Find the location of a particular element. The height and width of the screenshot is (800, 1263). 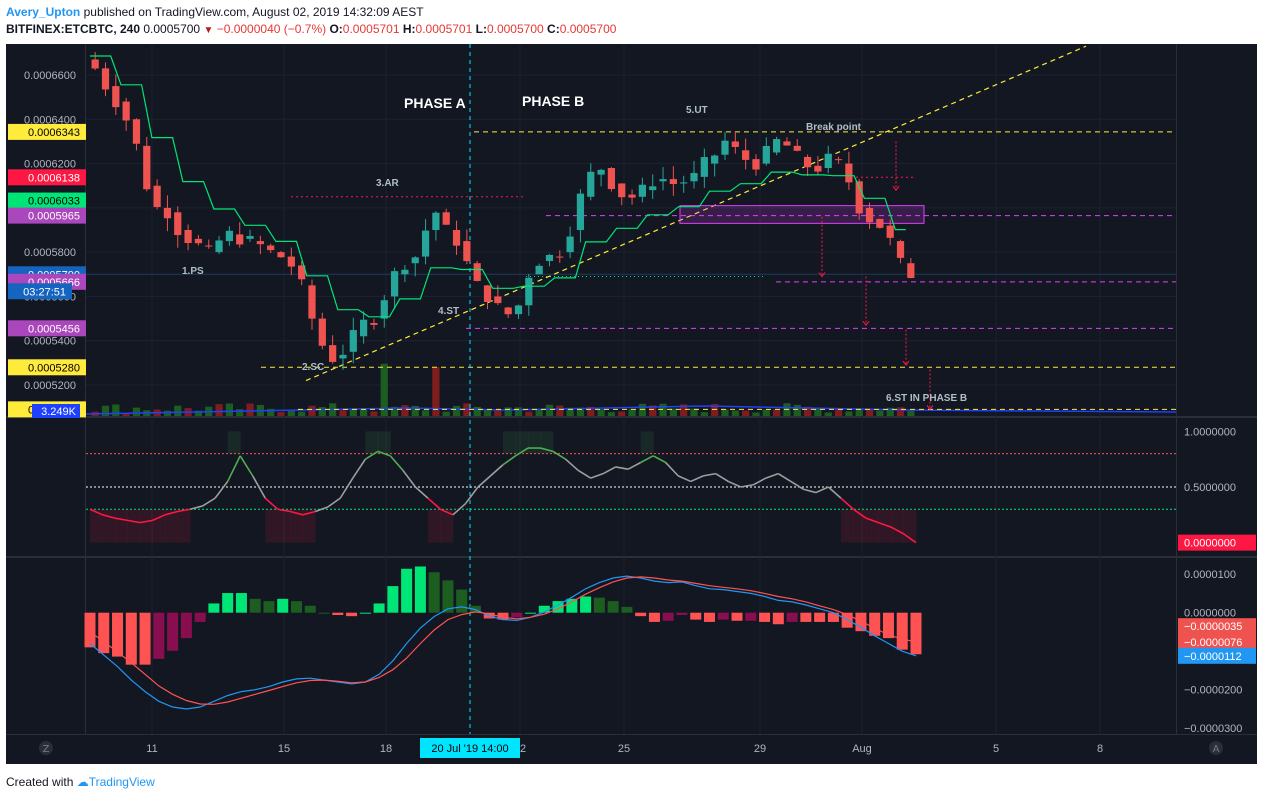

zoom-button is located at coordinates (46, 748).